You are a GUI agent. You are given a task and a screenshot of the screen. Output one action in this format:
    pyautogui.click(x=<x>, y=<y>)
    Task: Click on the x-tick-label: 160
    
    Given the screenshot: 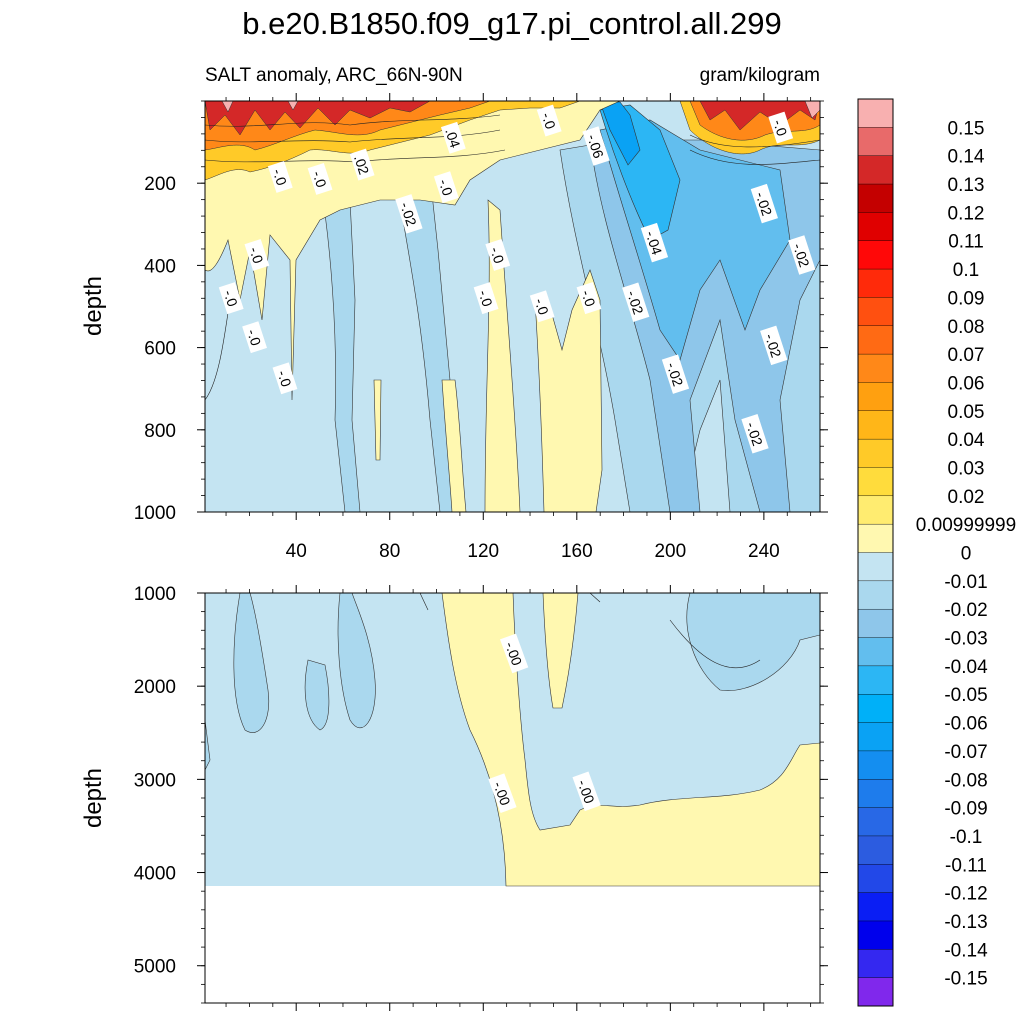 What is the action you would take?
    pyautogui.click(x=577, y=551)
    